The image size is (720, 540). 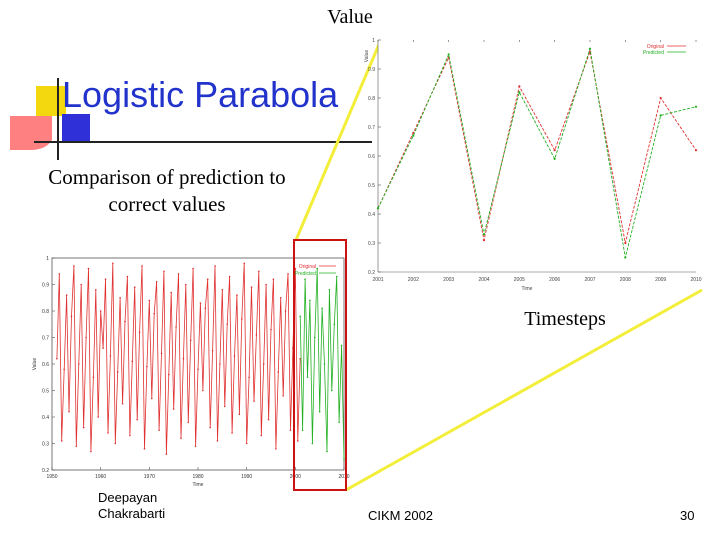 I want to click on y-tick-label: 0.5, so click(x=371, y=186).